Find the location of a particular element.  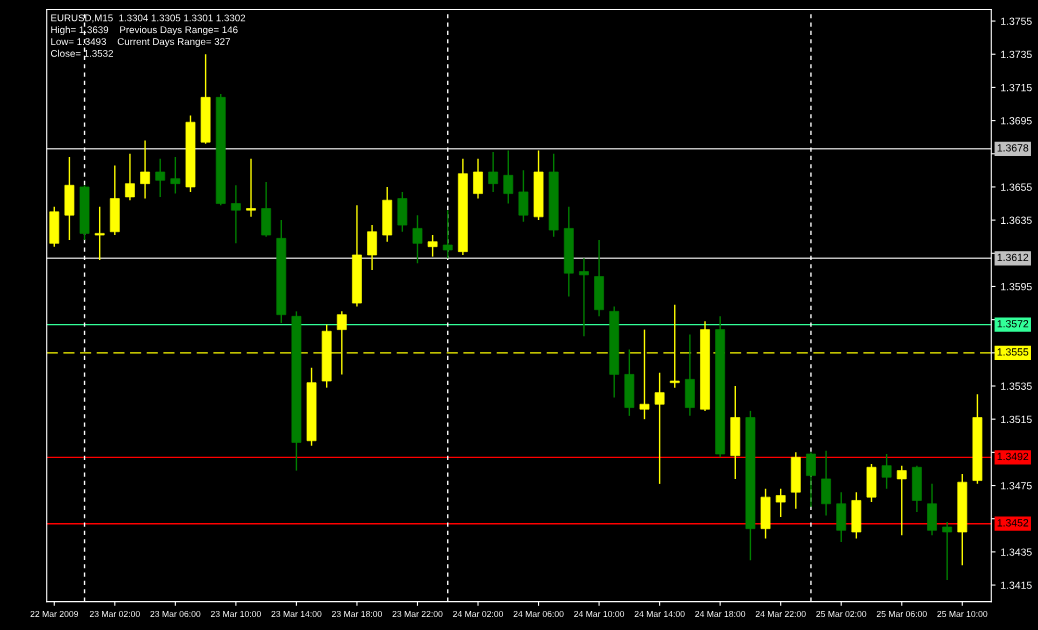

y-tick-label: 1.3735 is located at coordinates (1016, 54).